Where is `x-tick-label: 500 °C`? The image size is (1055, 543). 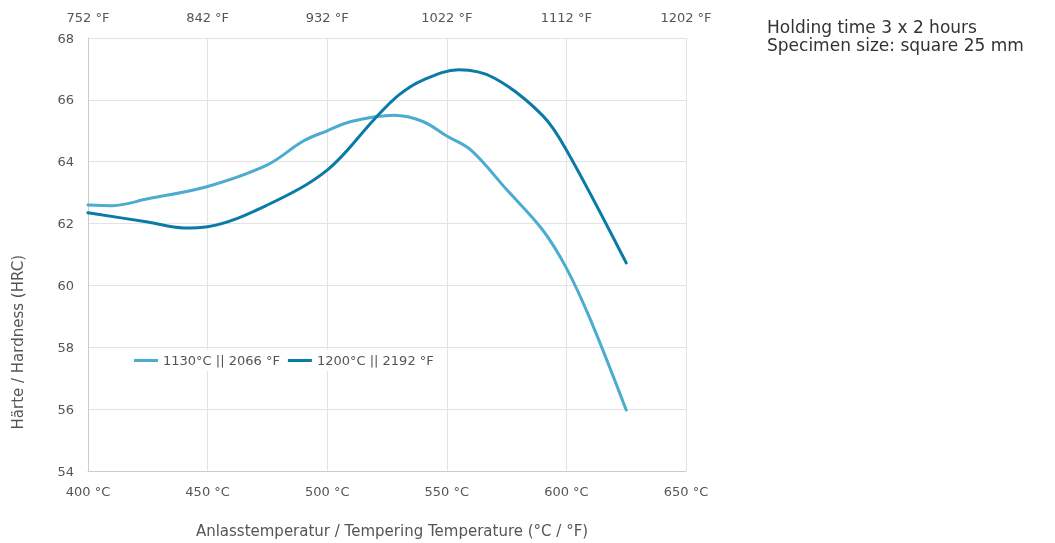
x-tick-label: 500 °C is located at coordinates (327, 491).